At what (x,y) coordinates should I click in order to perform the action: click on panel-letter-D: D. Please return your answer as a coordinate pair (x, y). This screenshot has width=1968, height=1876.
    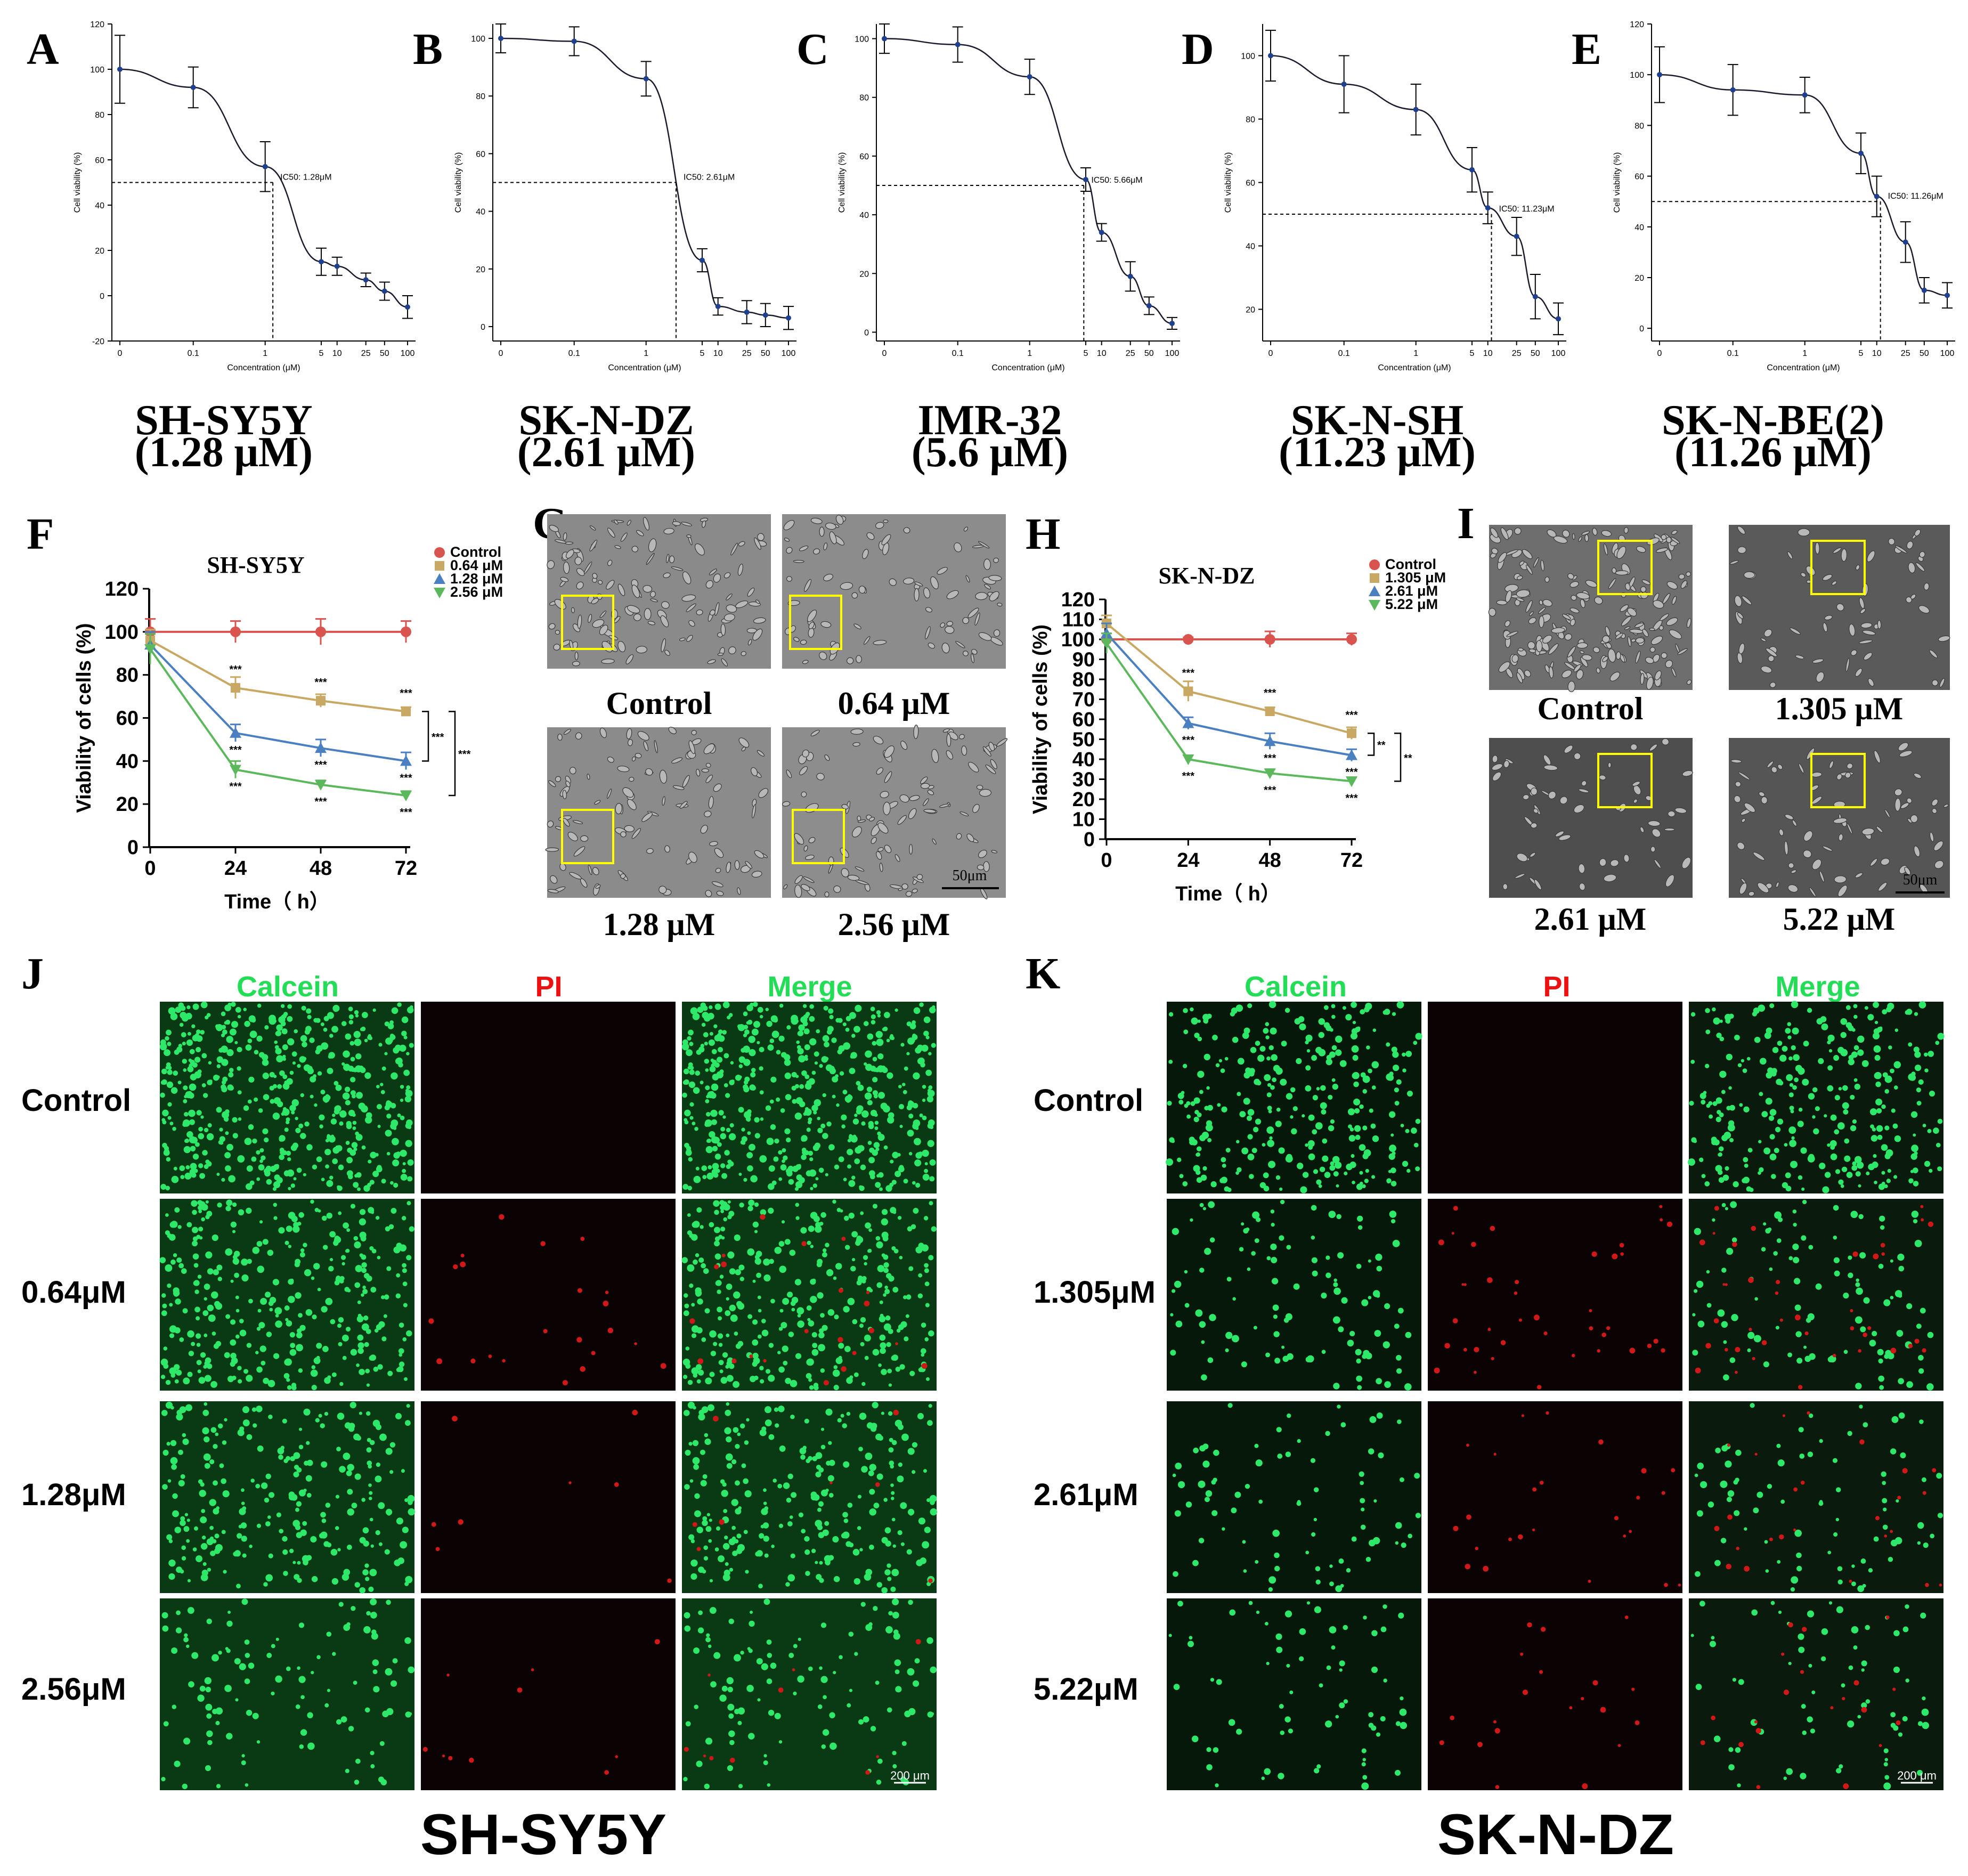
    Looking at the image, I should click on (1198, 50).